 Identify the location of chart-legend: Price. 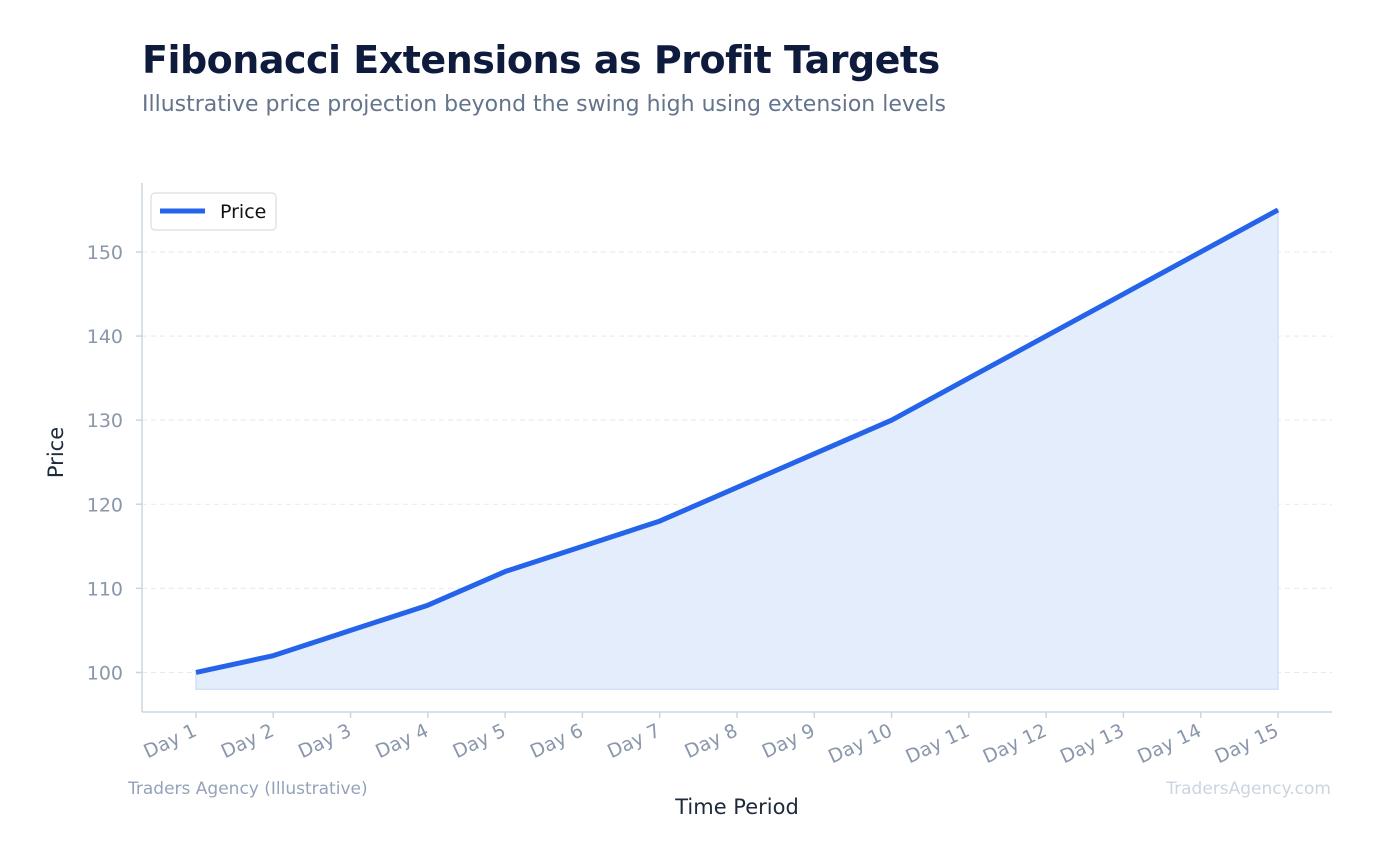
(213, 211).